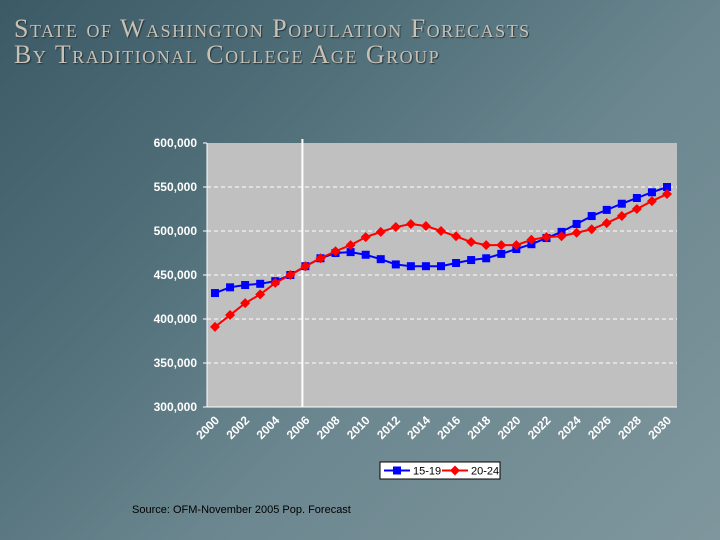  I want to click on x-tick-label: 2028, so click(629, 427).